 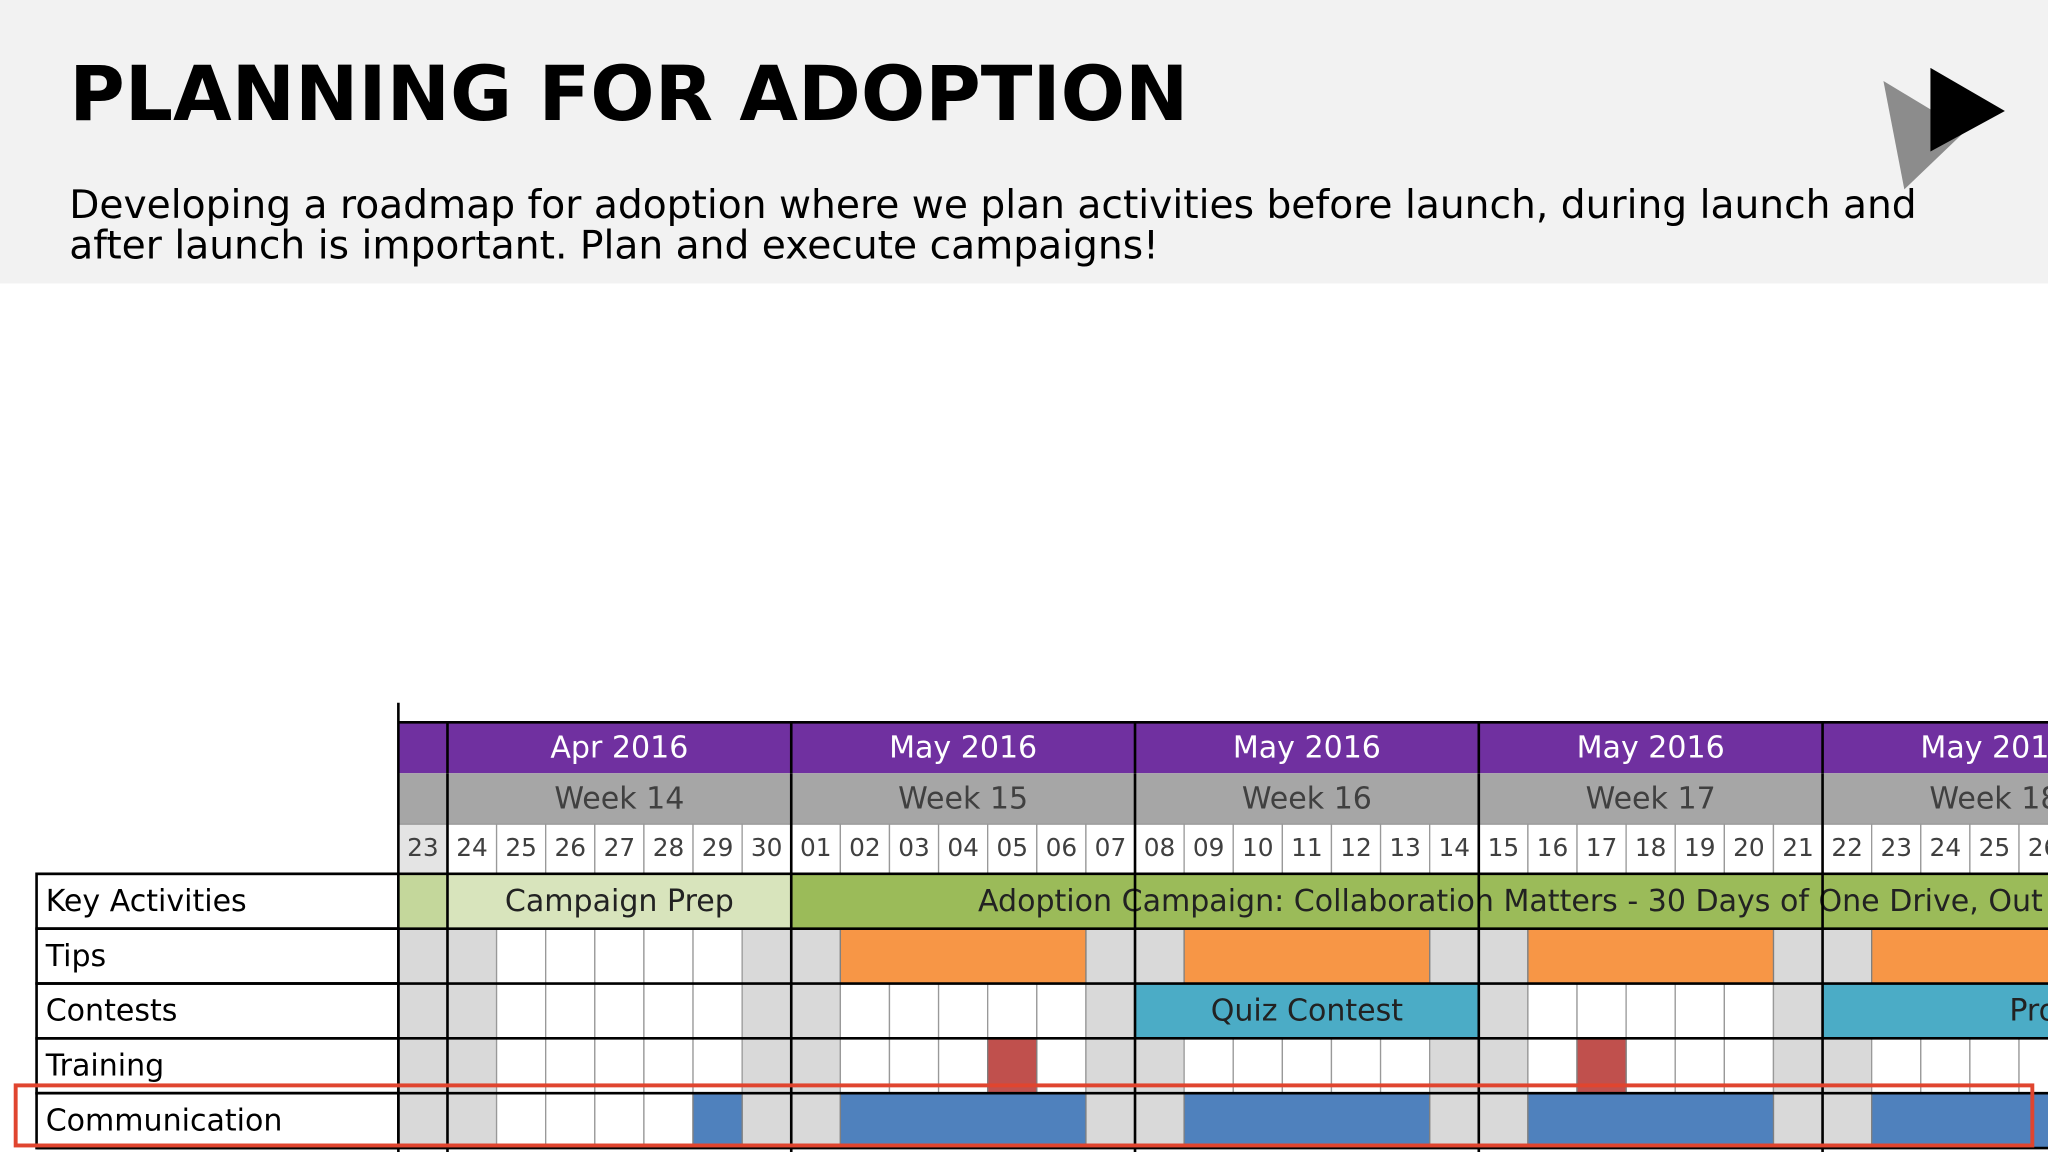 I want to click on day-label: 14, so click(x=1454, y=847).